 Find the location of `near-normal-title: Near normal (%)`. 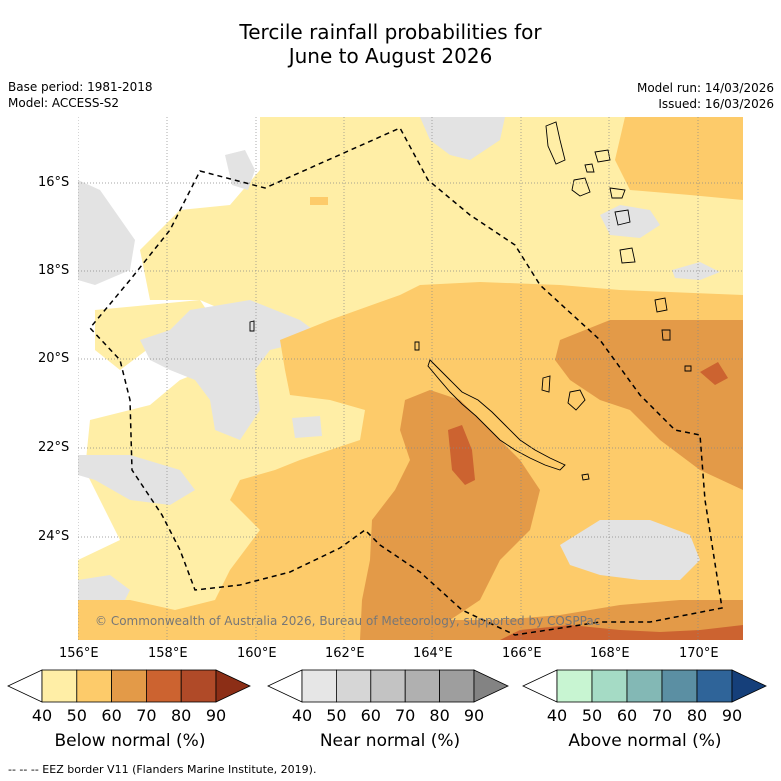

near-normal-title: Near normal (%) is located at coordinates (390, 741).